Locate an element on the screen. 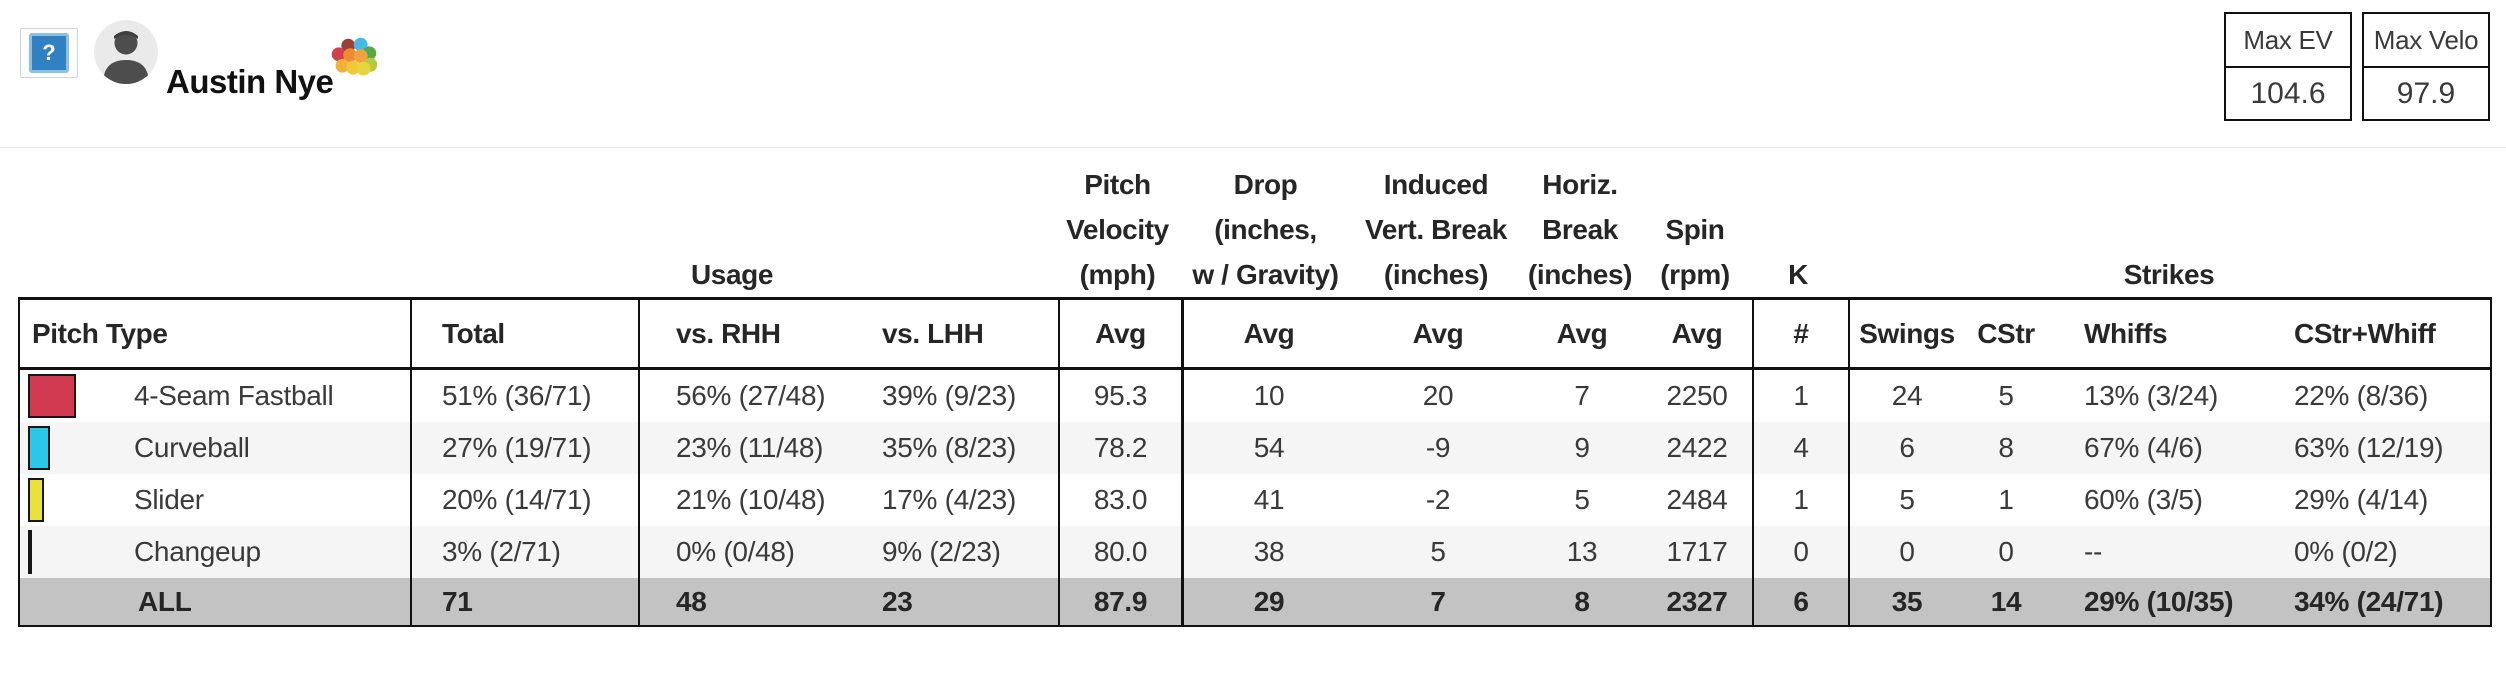  cell-vs_lhh: 9% (2/23) is located at coordinates (941, 551).